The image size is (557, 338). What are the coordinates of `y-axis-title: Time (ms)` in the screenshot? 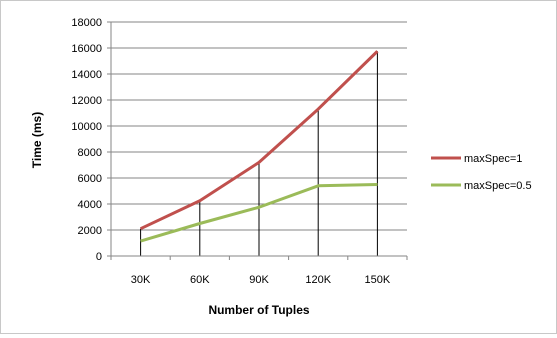 It's located at (37, 140).